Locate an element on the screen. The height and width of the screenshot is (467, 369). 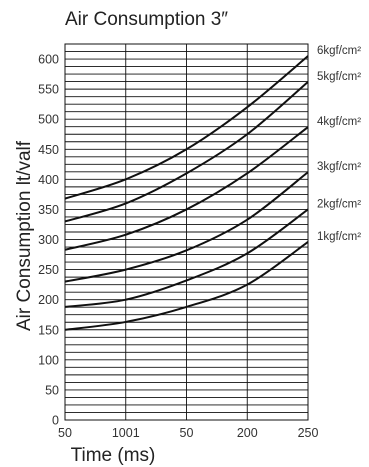
y-tick-label: 100 is located at coordinates (48, 360).